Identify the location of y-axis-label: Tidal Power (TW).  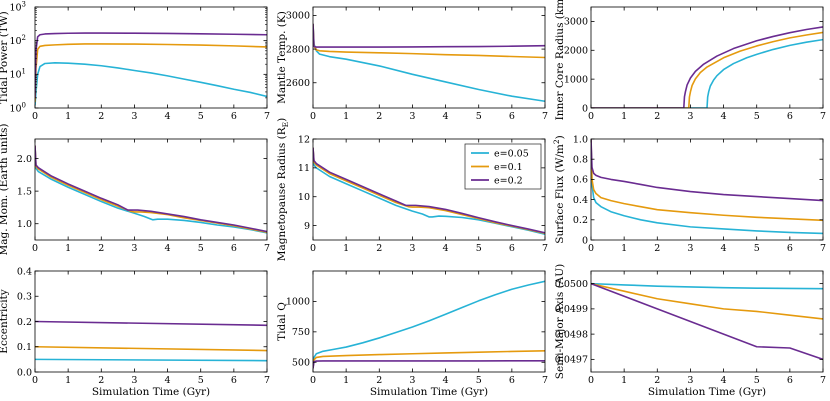
(5, 57).